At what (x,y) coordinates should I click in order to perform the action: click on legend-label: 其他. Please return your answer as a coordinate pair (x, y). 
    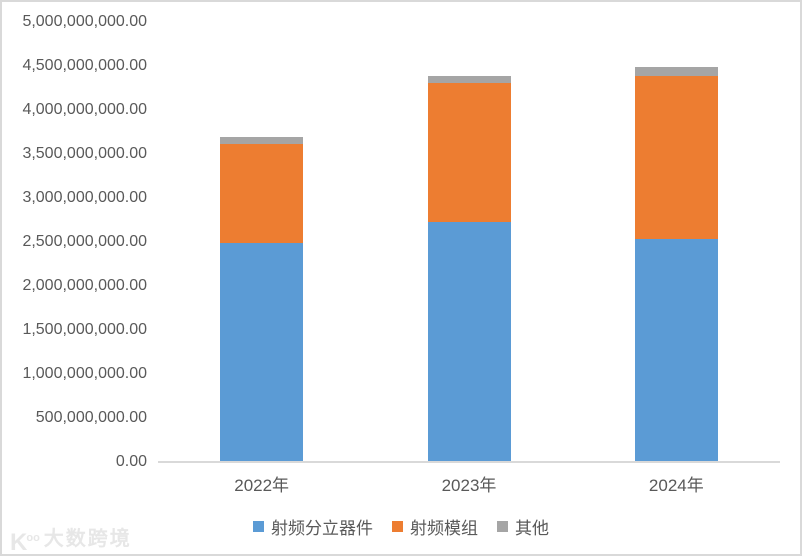
    Looking at the image, I should click on (532, 528).